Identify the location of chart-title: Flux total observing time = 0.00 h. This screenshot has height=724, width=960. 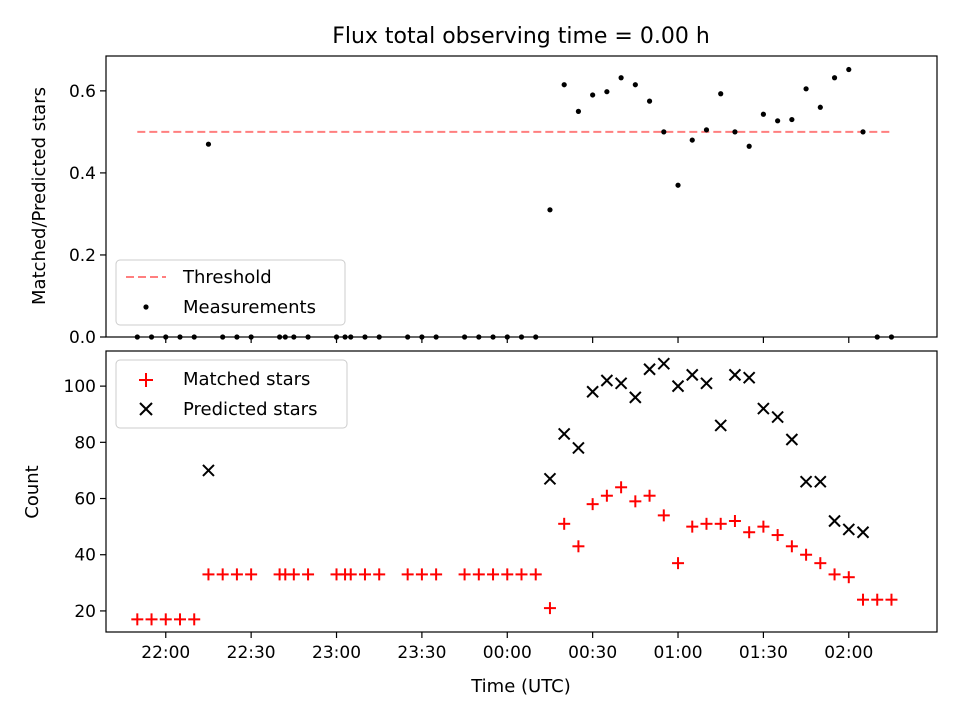
(521, 36).